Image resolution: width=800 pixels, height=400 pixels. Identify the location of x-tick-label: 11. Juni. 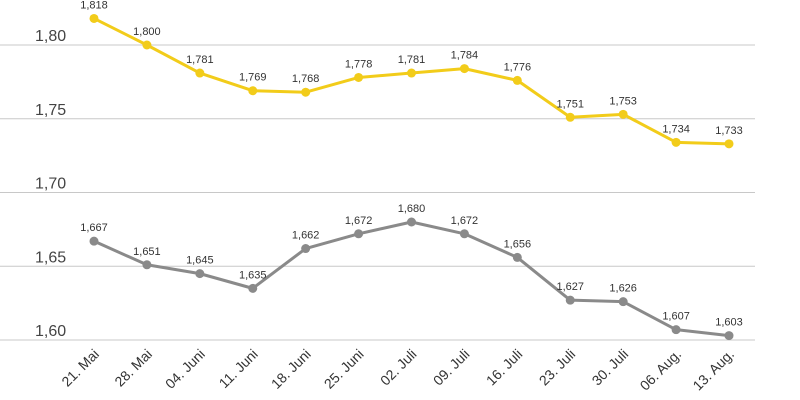
(238, 368).